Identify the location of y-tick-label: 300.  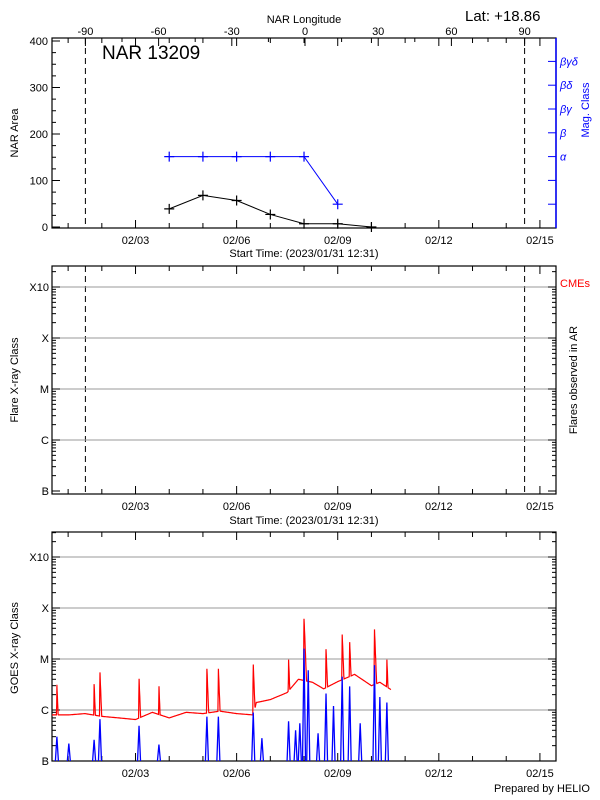
(39, 89).